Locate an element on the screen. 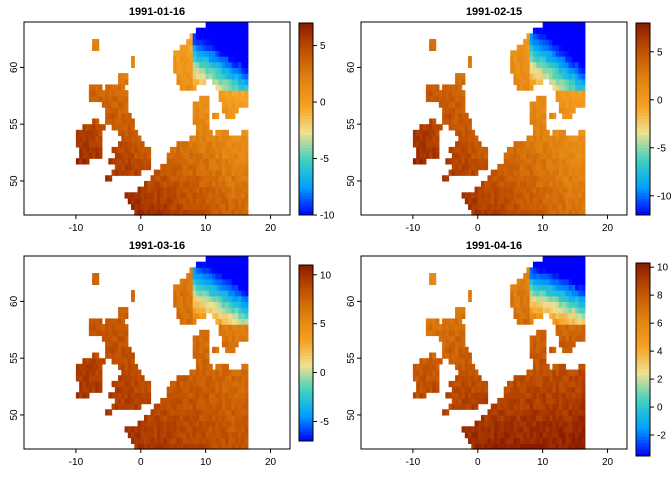 This screenshot has height=480, width=672. x-tick-label: 20 is located at coordinates (271, 462).